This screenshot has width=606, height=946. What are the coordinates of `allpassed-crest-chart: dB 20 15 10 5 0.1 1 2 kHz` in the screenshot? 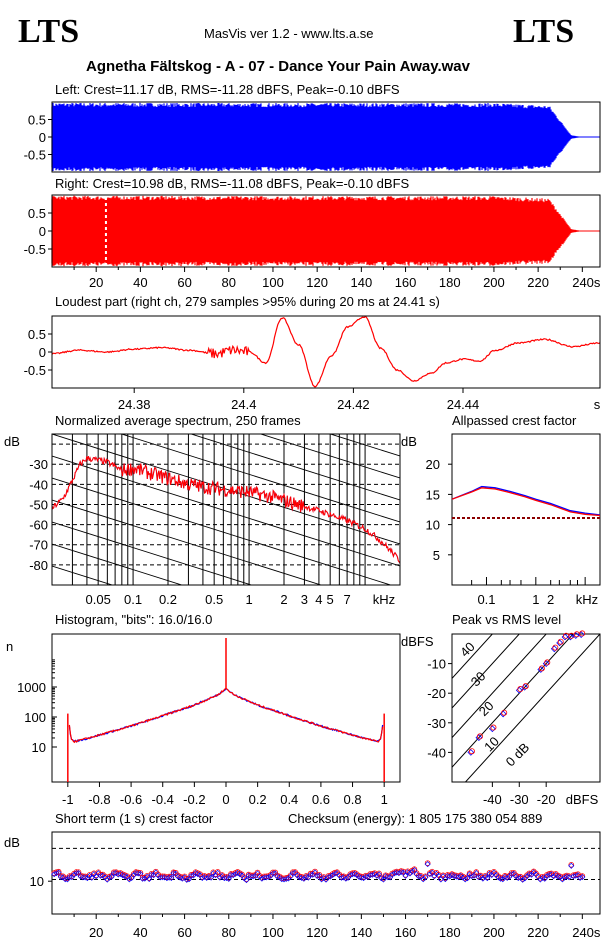 It's located at (501, 520).